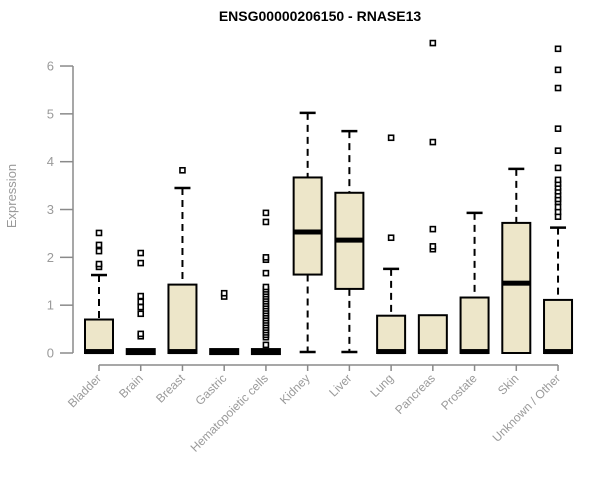  I want to click on x-tick-label: Gastric, so click(211, 389).